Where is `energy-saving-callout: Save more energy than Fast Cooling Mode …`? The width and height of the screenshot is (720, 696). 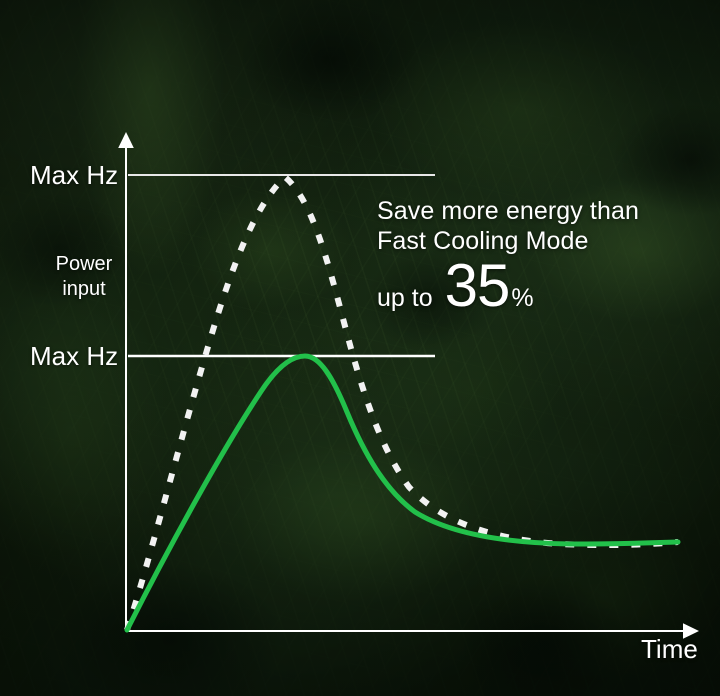 energy-saving-callout: Save more energy than Fast Cooling Mode … is located at coordinates (537, 257).